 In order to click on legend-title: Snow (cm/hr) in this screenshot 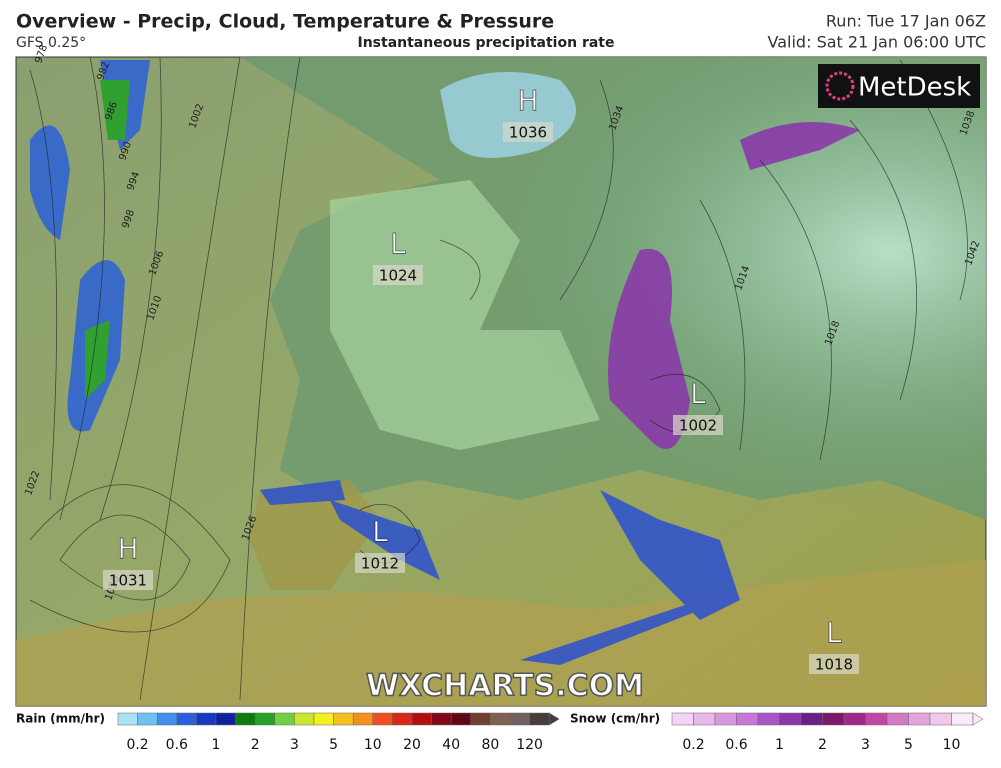, I will do `click(615, 719)`.